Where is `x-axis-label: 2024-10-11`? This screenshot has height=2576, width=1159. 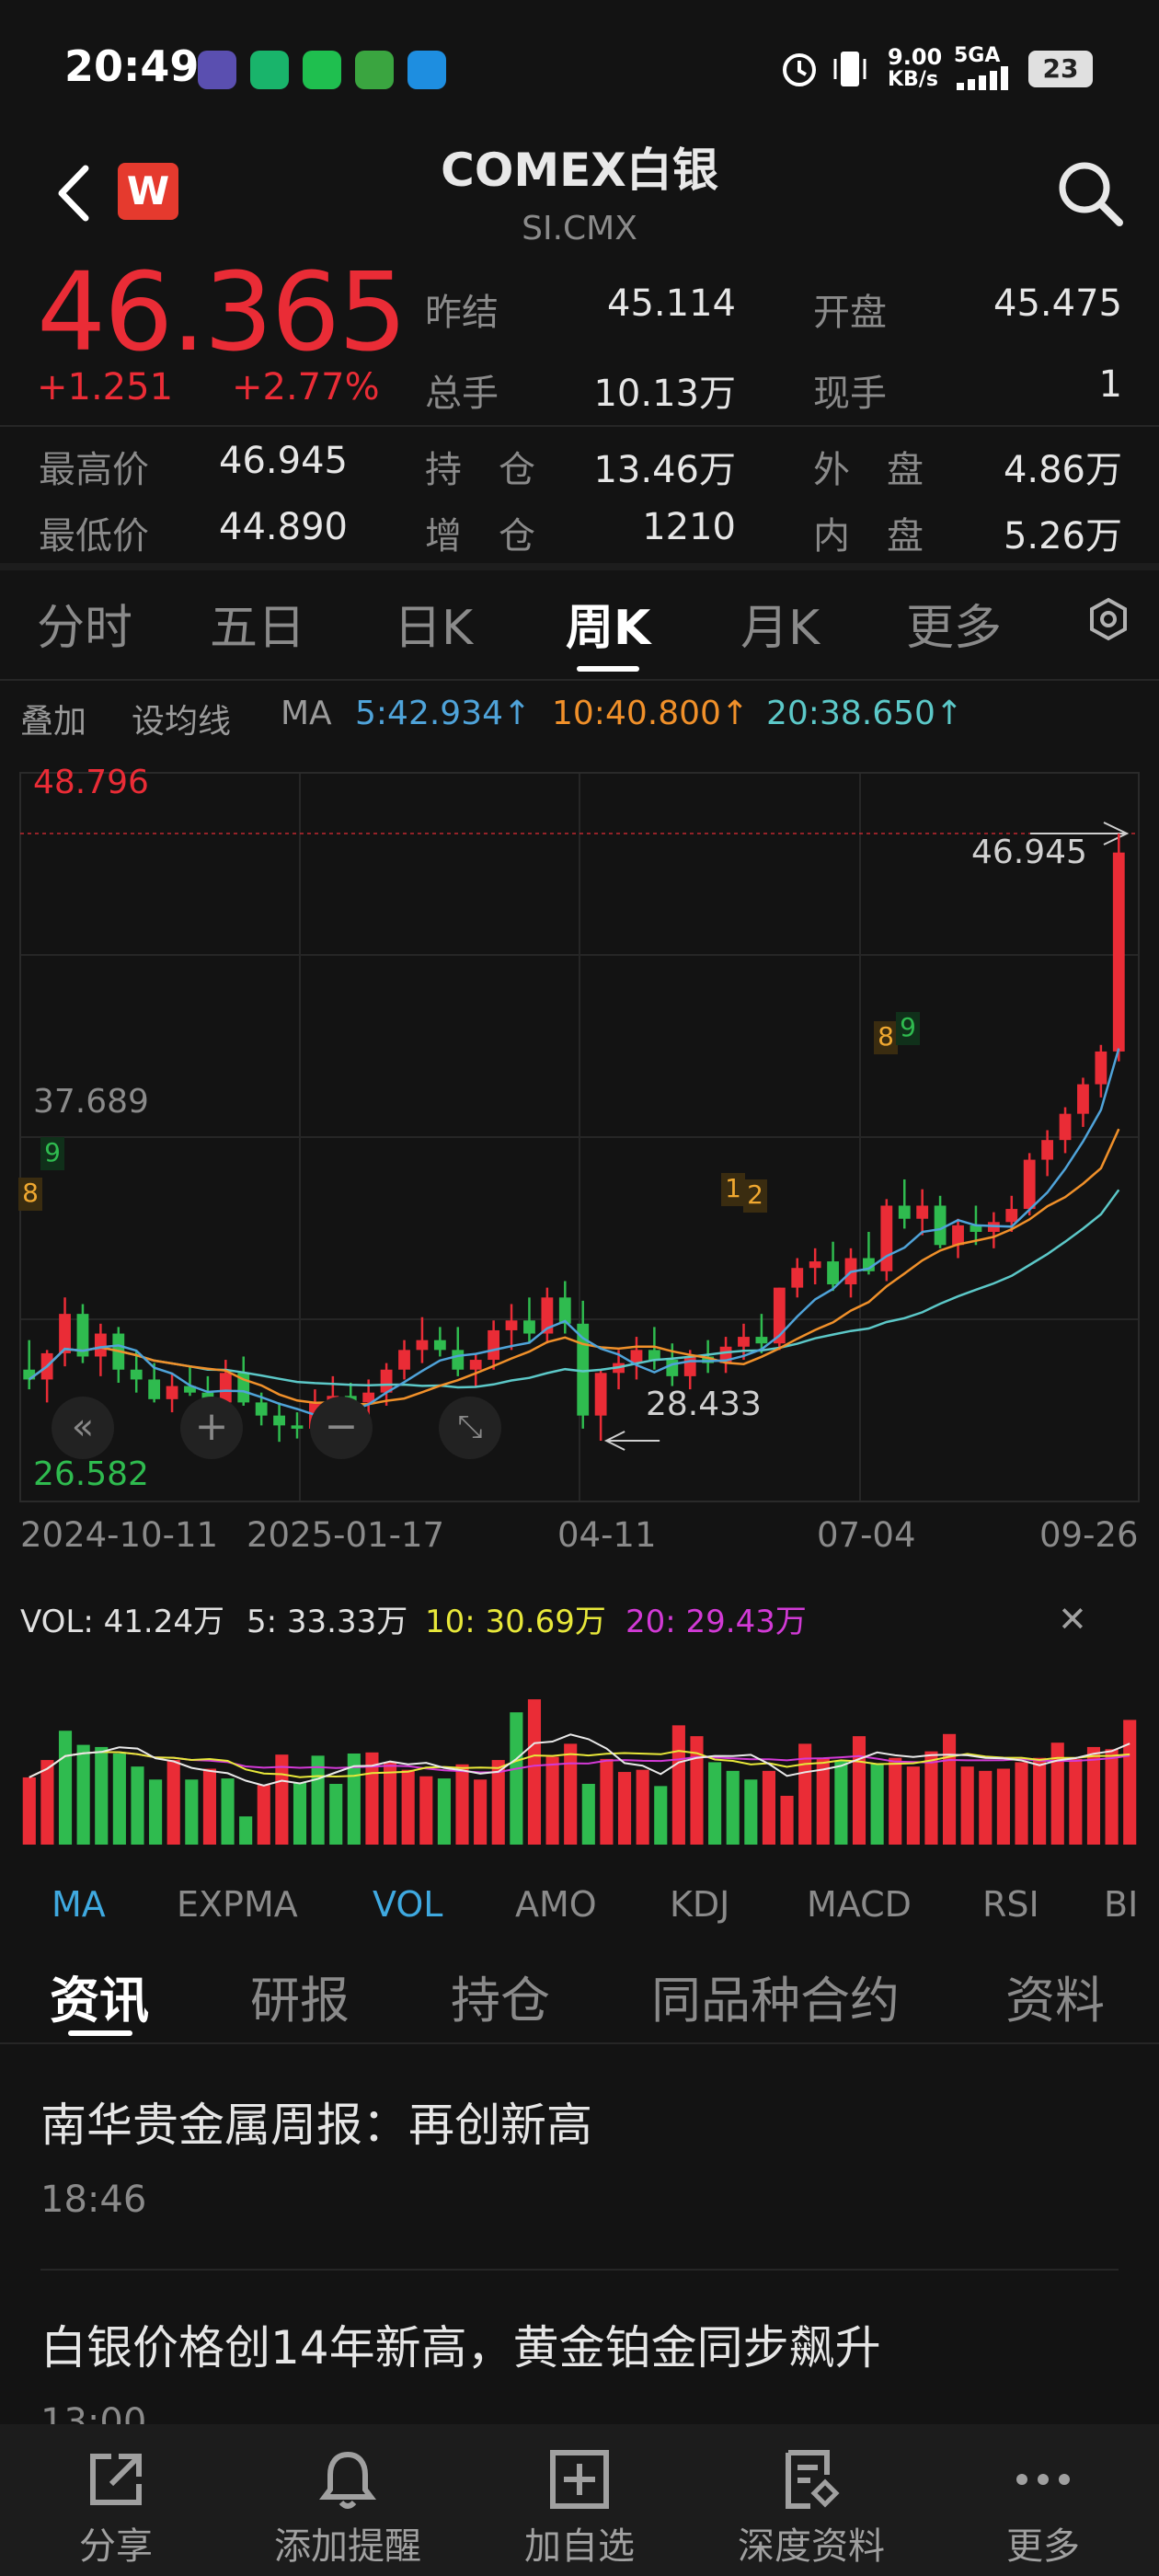 x-axis-label: 2024-10-11 is located at coordinates (119, 1535).